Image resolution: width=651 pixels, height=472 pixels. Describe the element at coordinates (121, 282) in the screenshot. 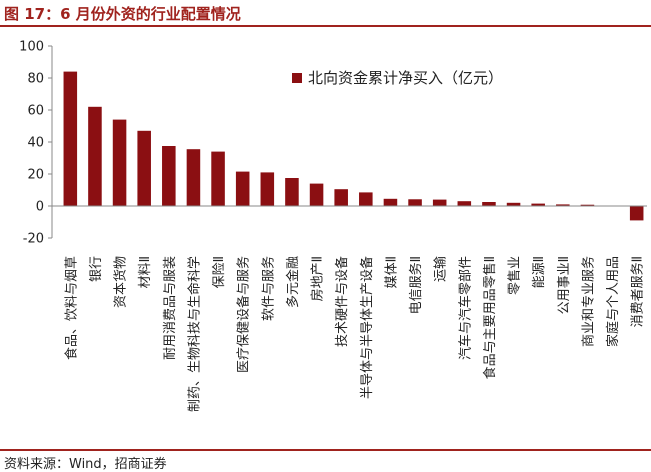

I see `x-tick-label: 资本货物` at that location.